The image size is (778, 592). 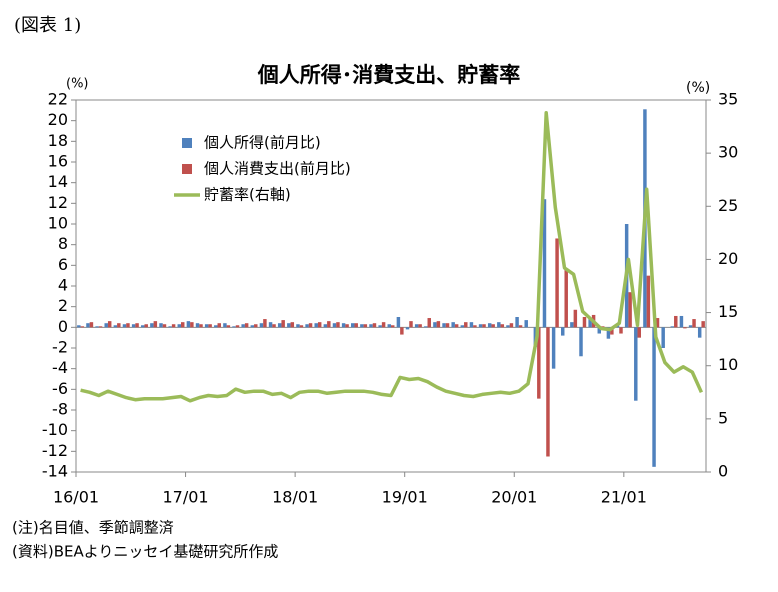 I want to click on x-tick-label: 18/01, so click(x=295, y=497).